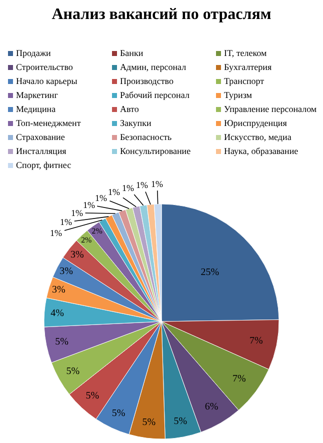 The width and height of the screenshot is (323, 443). What do you see at coordinates (33, 53) in the screenshot?
I see `legend-label: Продажи` at bounding box center [33, 53].